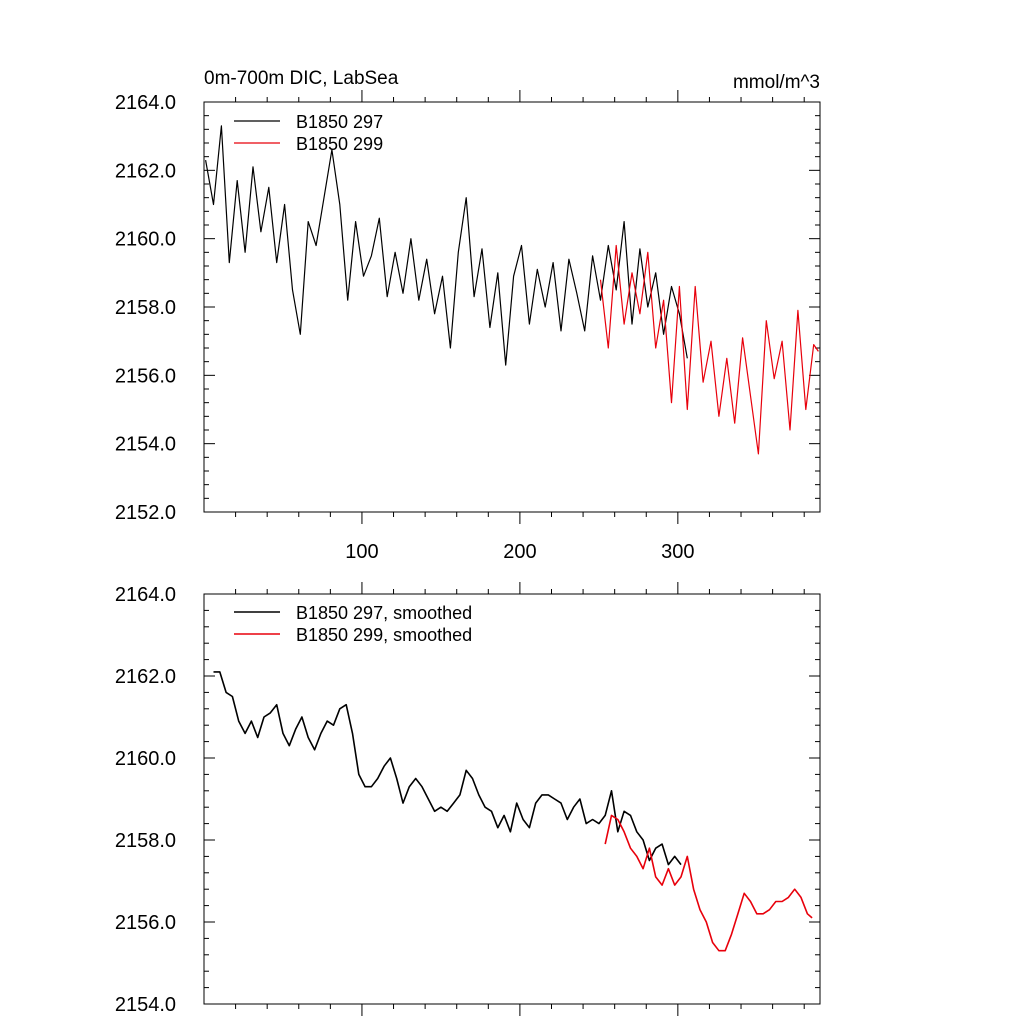 The image size is (1024, 1024). I want to click on chart-title: 0m-700m DIC, LabSea, so click(301, 78).